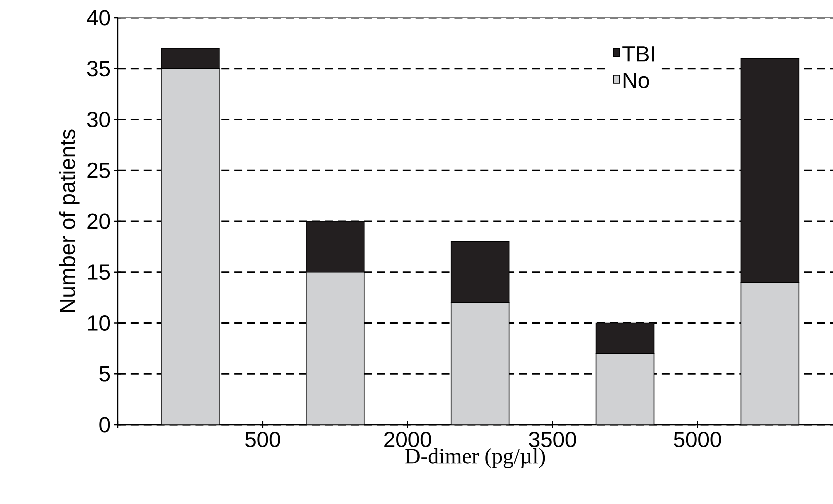 Image resolution: width=833 pixels, height=504 pixels. I want to click on x-tick-label: 2000, so click(408, 440).